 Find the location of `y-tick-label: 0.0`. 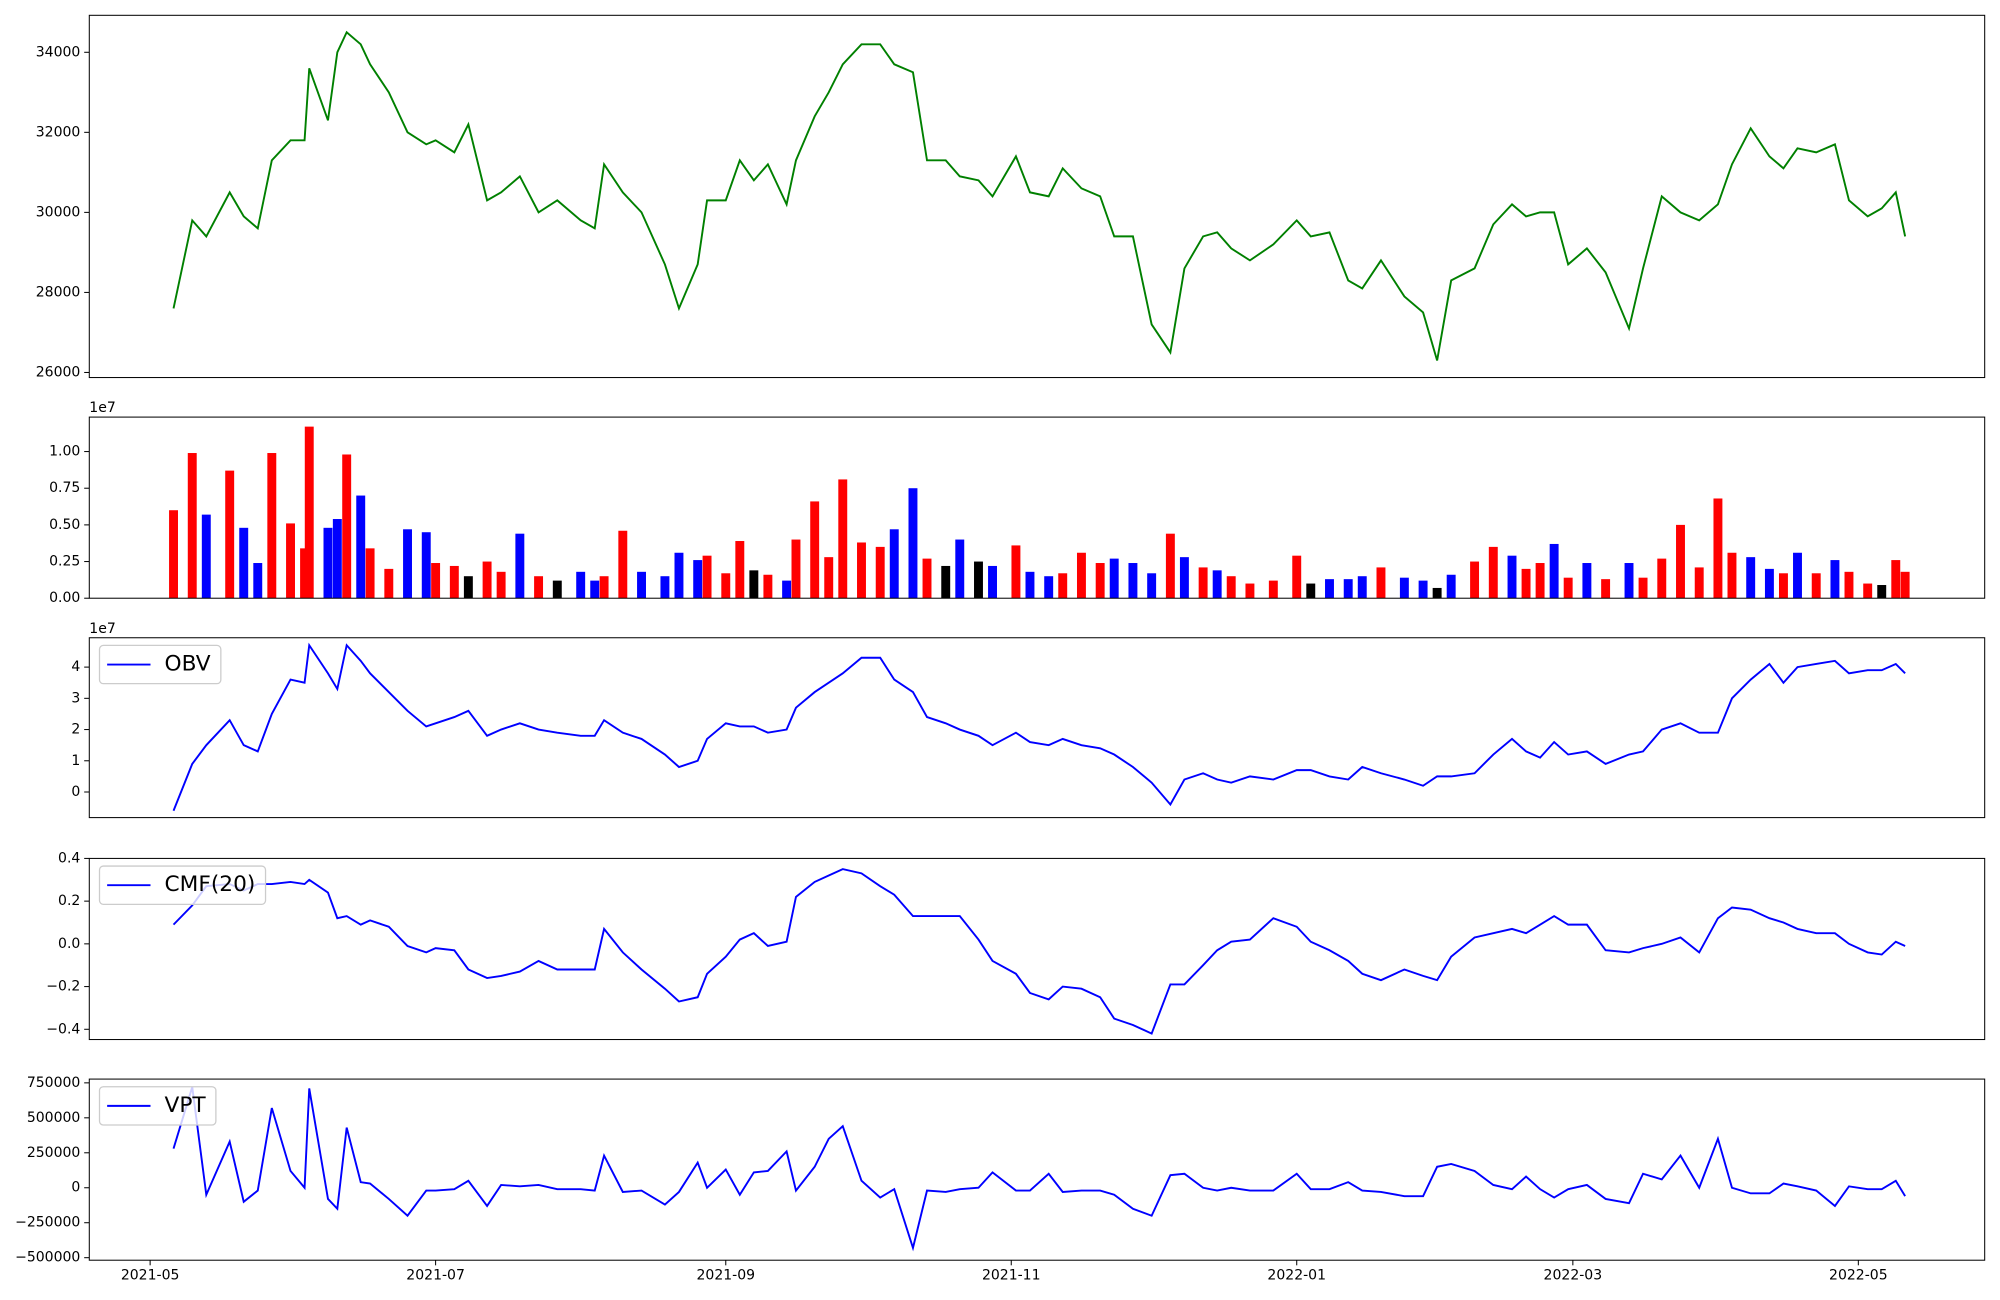

y-tick-label: 0.0 is located at coordinates (69, 944).